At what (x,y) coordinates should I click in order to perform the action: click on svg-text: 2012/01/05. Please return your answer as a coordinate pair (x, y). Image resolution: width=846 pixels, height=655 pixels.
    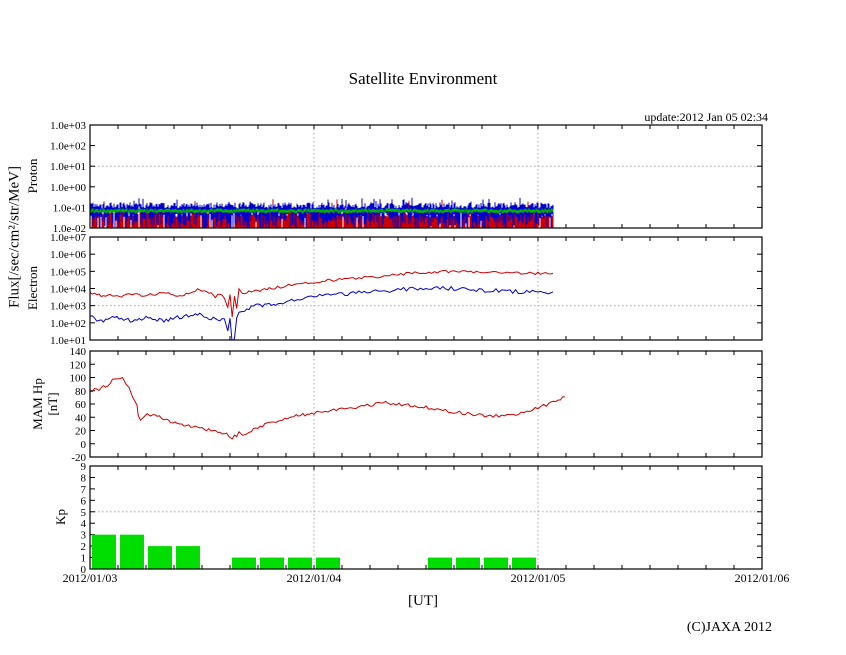
    Looking at the image, I should click on (538, 578).